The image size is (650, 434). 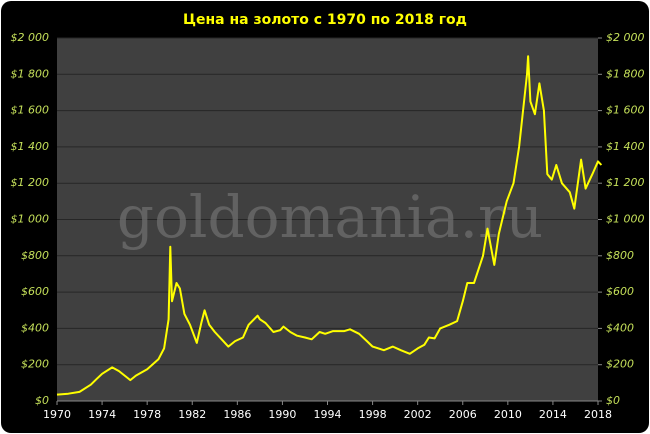 I want to click on y2-tick-label: $1 600, so click(x=625, y=110).